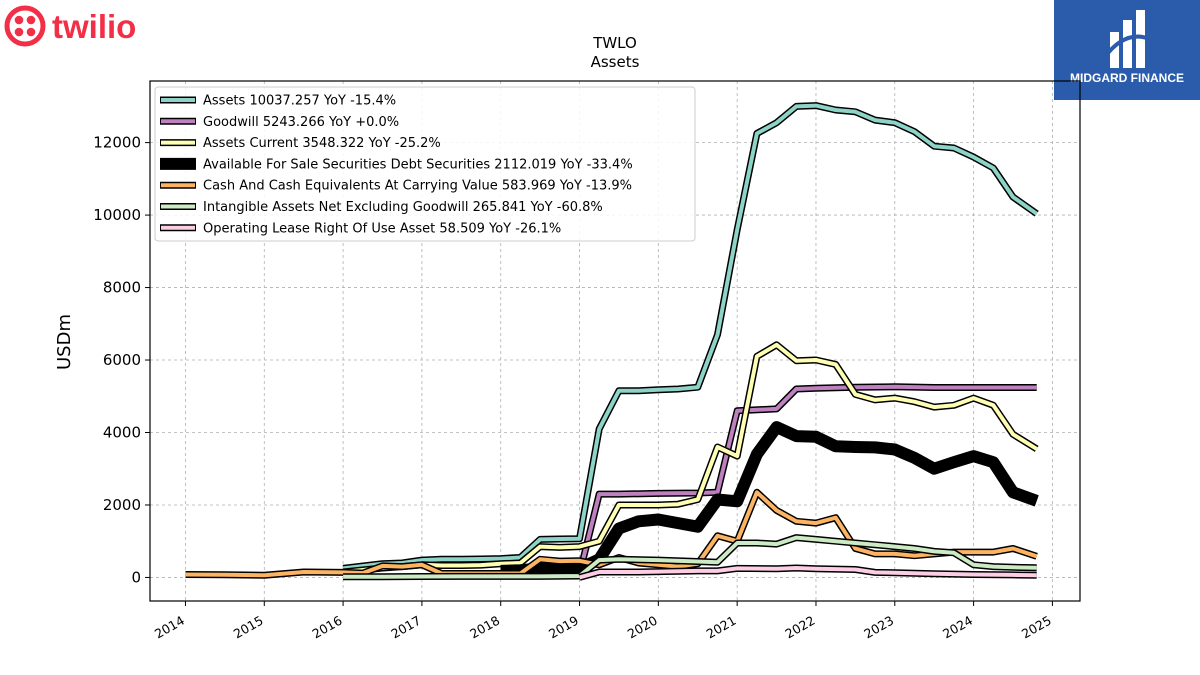 This screenshot has width=1200, height=675. I want to click on chart-subtitle: Assets, so click(615, 62).